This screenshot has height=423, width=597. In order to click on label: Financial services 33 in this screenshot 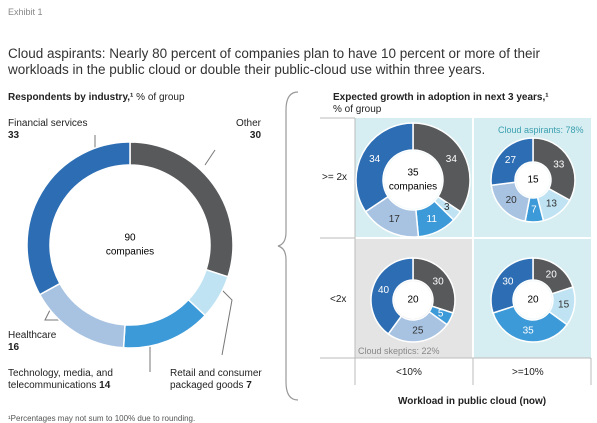, I will do `click(47, 130)`.